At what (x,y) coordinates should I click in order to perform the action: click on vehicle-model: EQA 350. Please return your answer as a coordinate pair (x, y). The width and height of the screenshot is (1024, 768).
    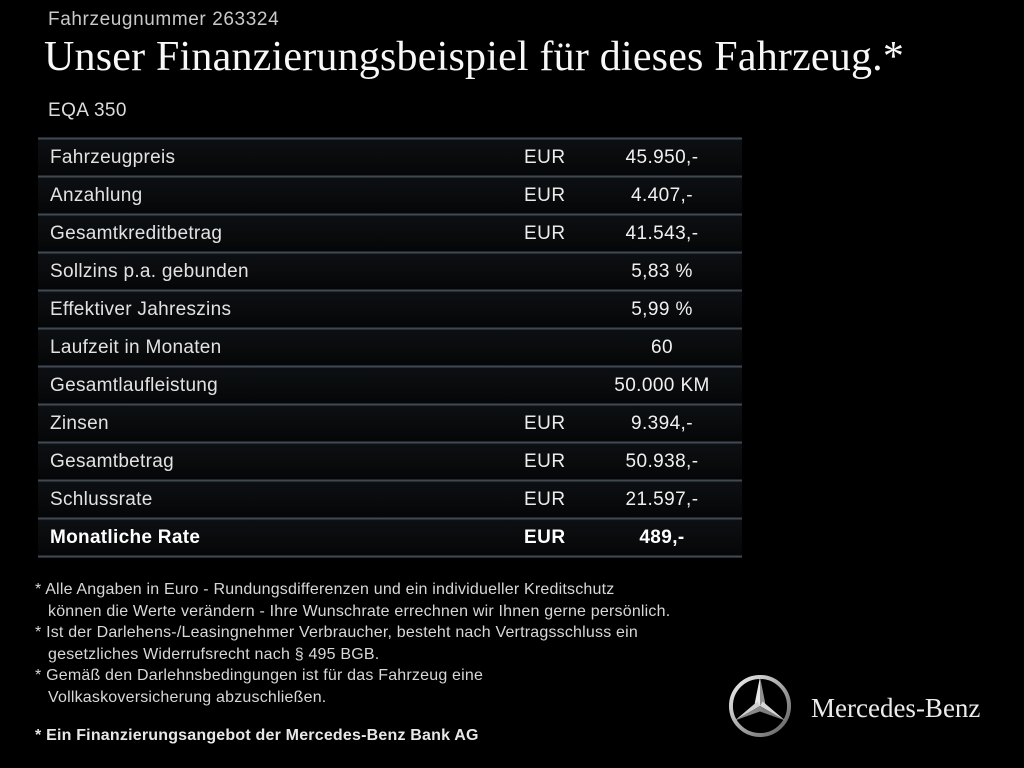
    Looking at the image, I should click on (87, 110).